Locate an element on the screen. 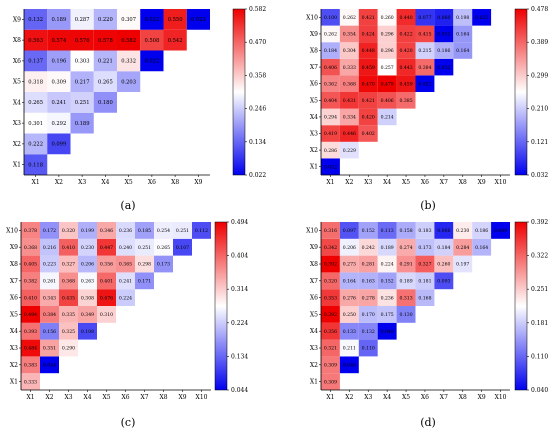 The width and height of the screenshot is (550, 431). cell-value-label: 0.100 is located at coordinates (330, 18).